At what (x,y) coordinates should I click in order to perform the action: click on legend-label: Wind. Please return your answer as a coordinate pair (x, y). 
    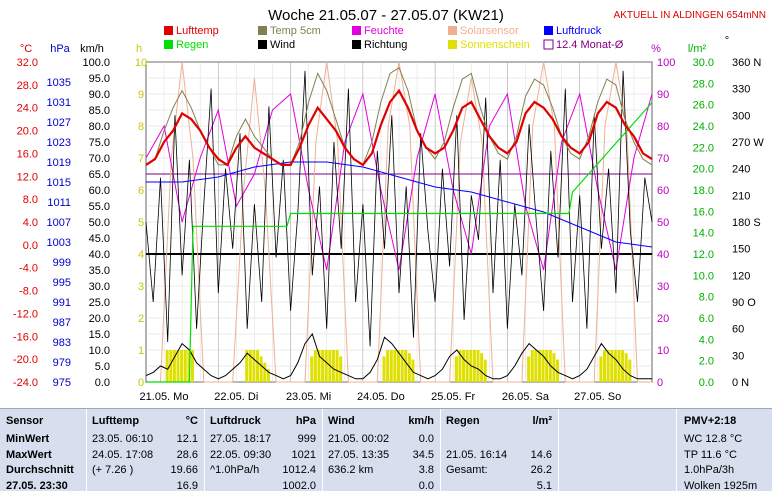
    Looking at the image, I should click on (282, 45).